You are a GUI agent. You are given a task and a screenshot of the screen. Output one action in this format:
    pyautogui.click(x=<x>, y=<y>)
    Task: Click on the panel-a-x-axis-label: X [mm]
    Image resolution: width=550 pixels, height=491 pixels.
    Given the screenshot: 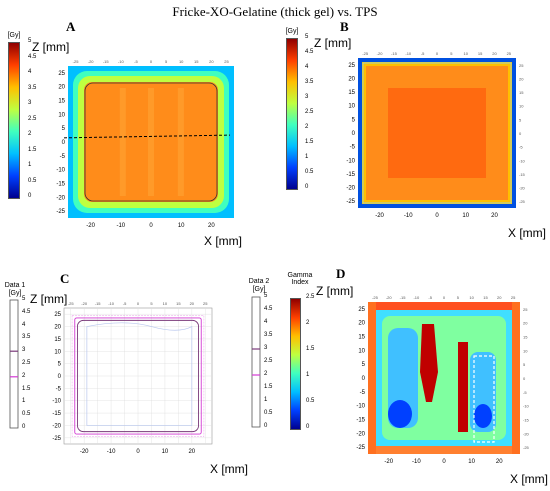 What is the action you would take?
    pyautogui.click(x=223, y=241)
    